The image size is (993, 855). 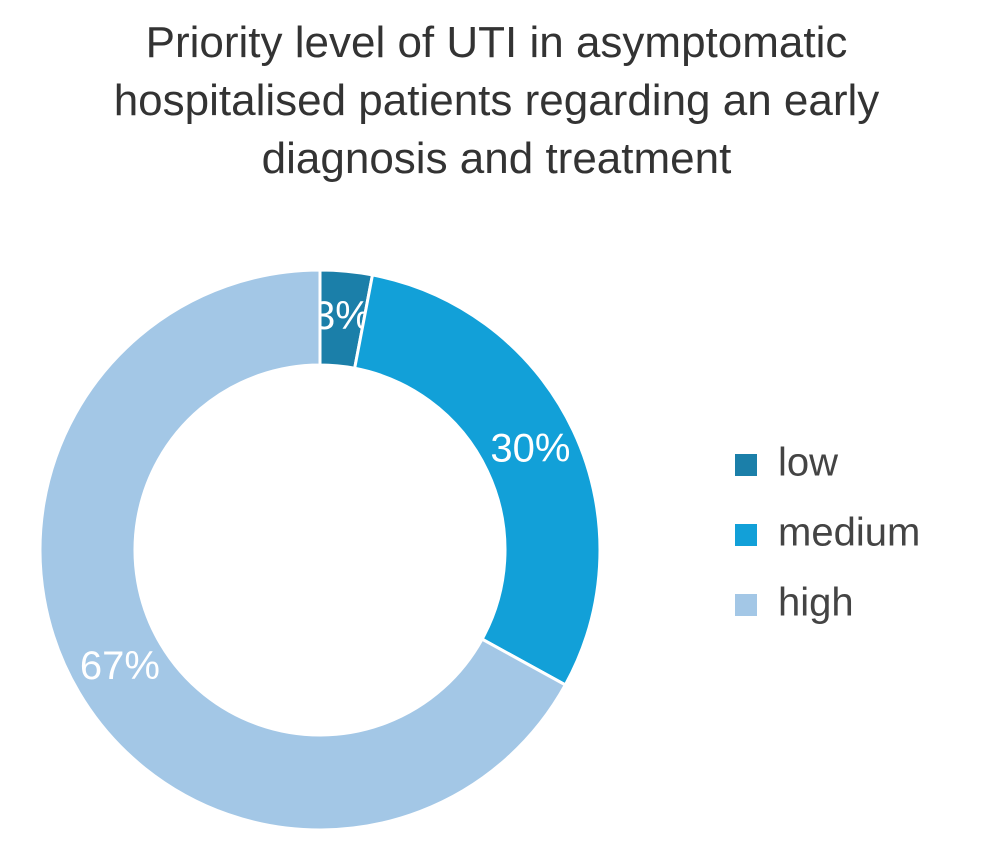 I want to click on data-label: 30%, so click(x=530, y=449).